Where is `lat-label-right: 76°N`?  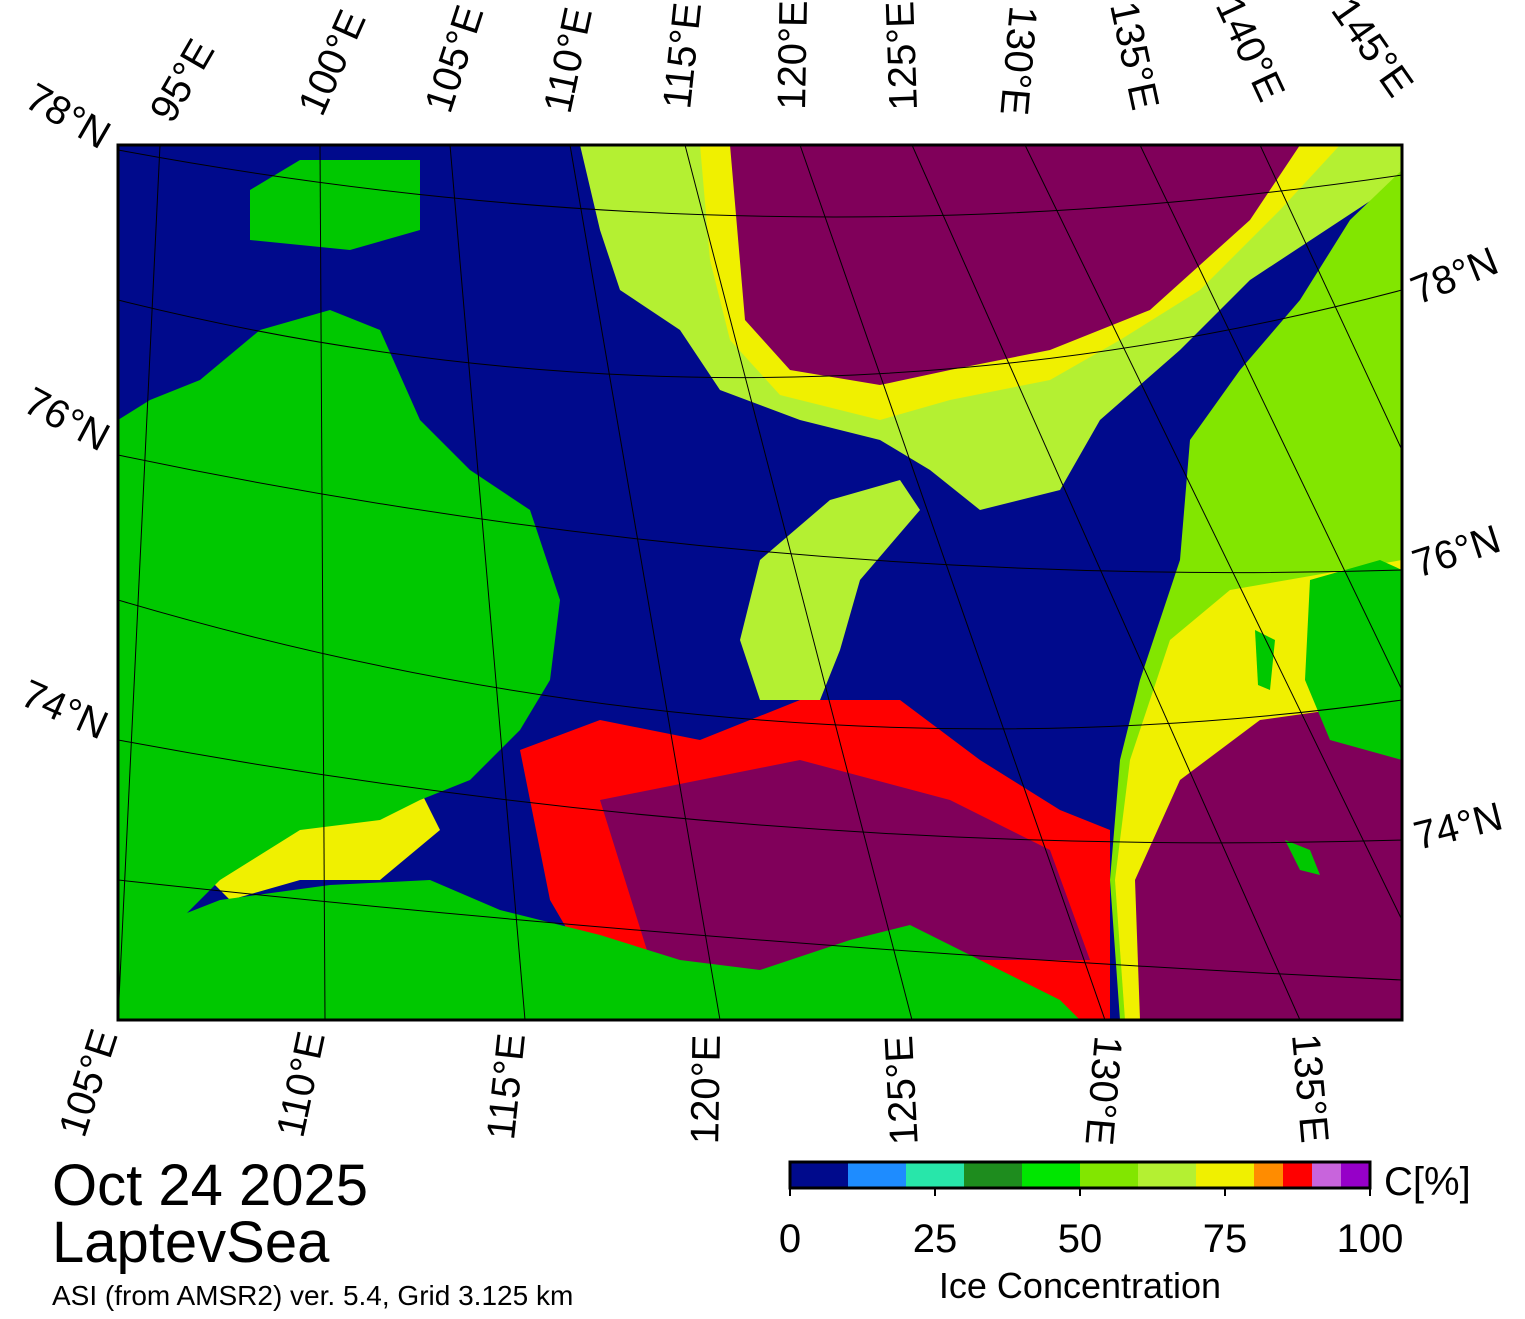
lat-label-right: 76°N is located at coordinates (1456, 551).